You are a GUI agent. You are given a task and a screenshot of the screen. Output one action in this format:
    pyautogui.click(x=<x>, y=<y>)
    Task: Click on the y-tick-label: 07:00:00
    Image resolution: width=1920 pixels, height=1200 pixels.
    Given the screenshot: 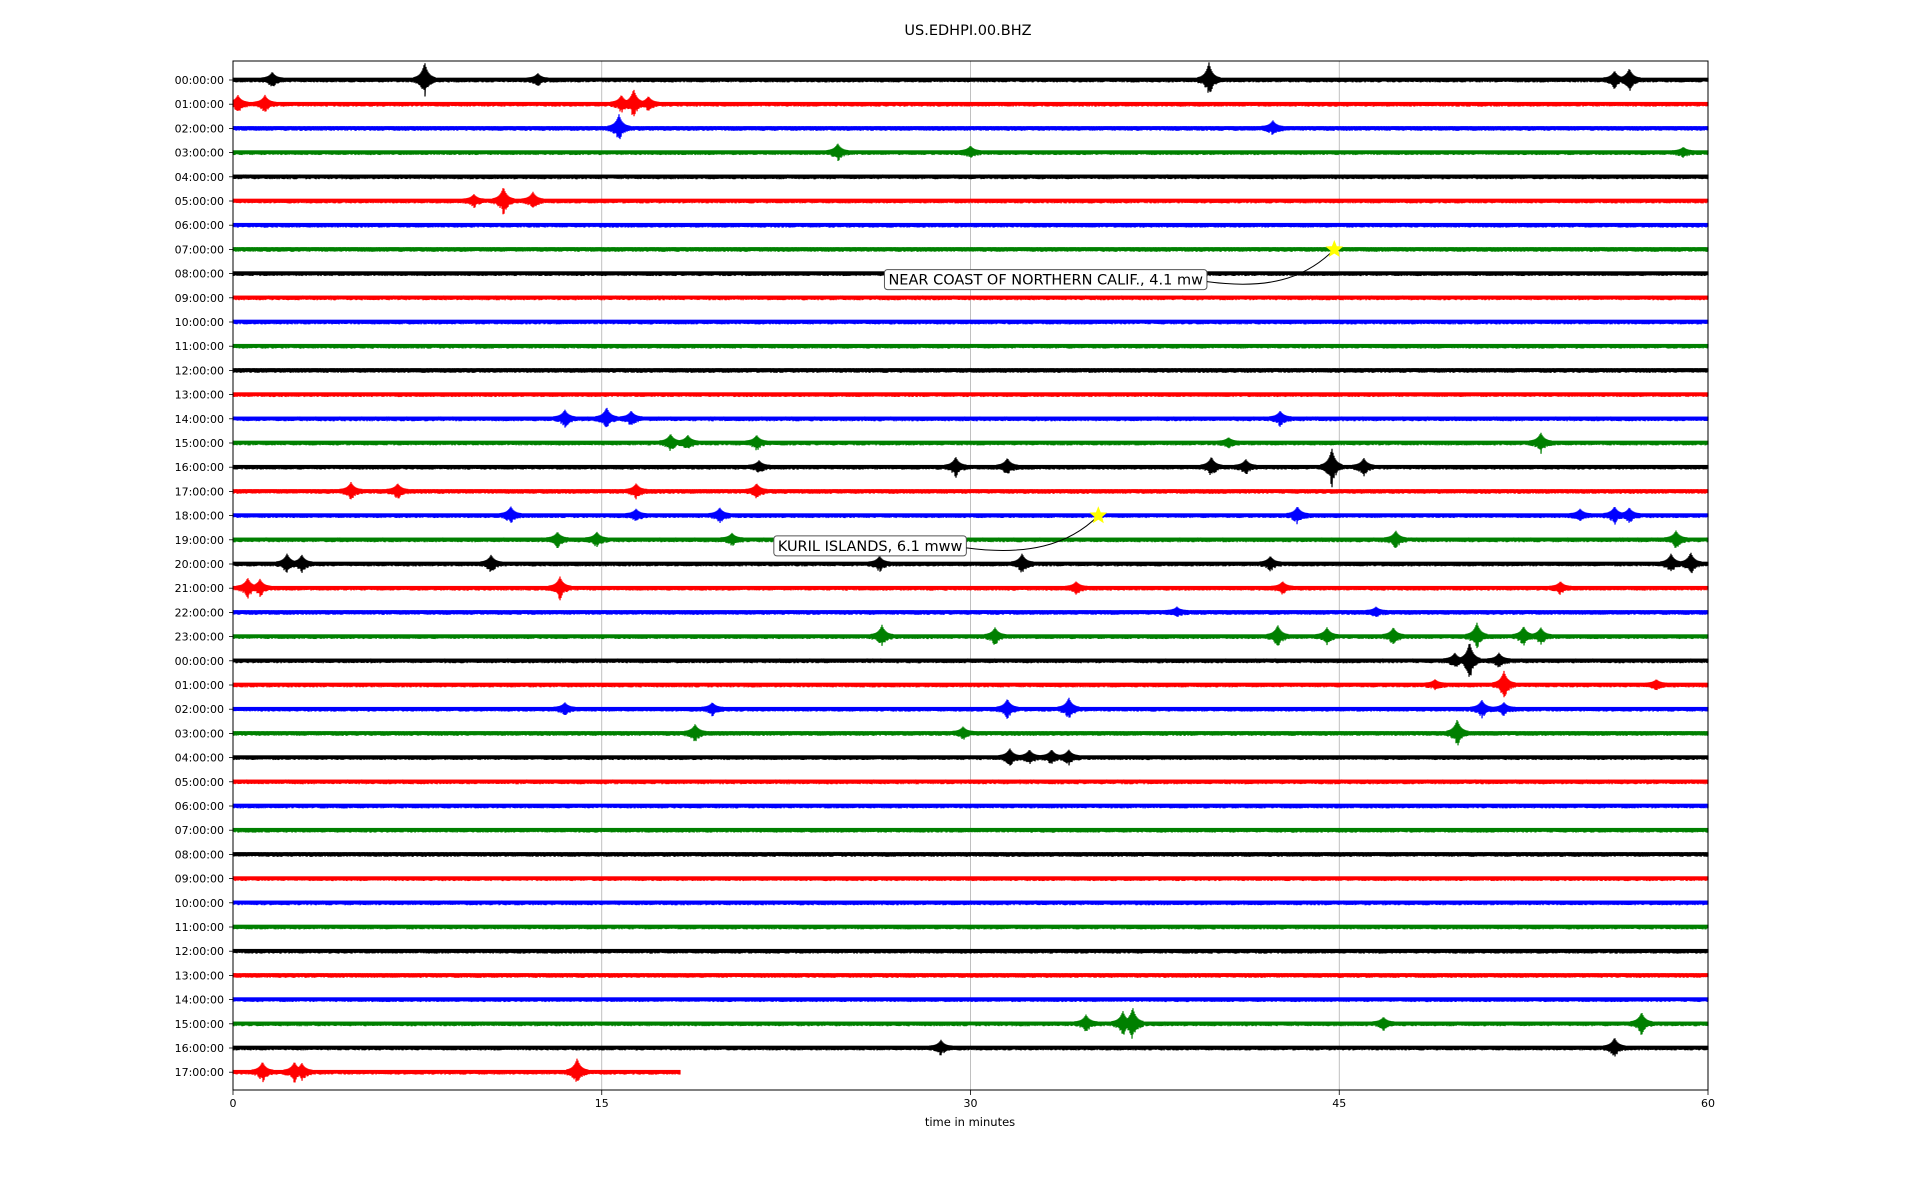 What is the action you would take?
    pyautogui.click(x=199, y=830)
    